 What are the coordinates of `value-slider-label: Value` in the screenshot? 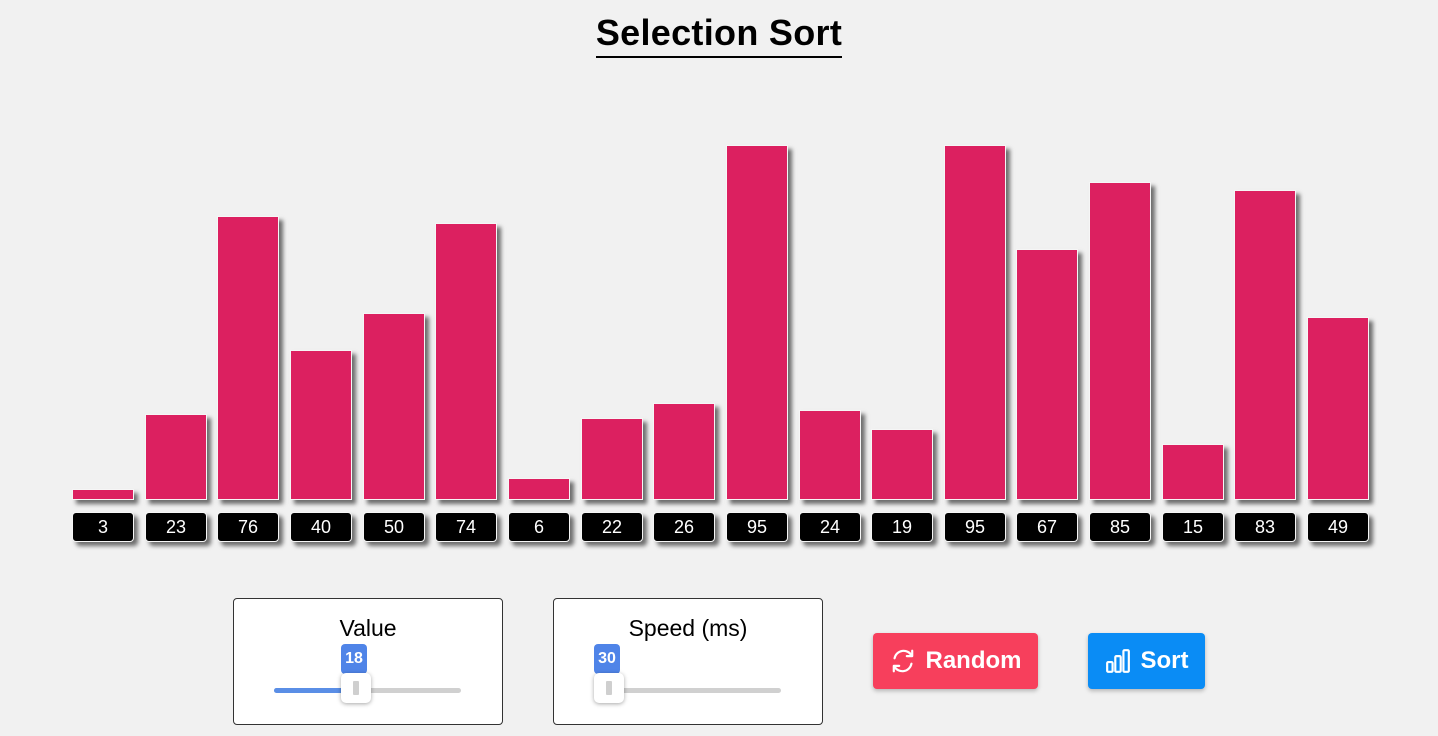 It's located at (368, 628).